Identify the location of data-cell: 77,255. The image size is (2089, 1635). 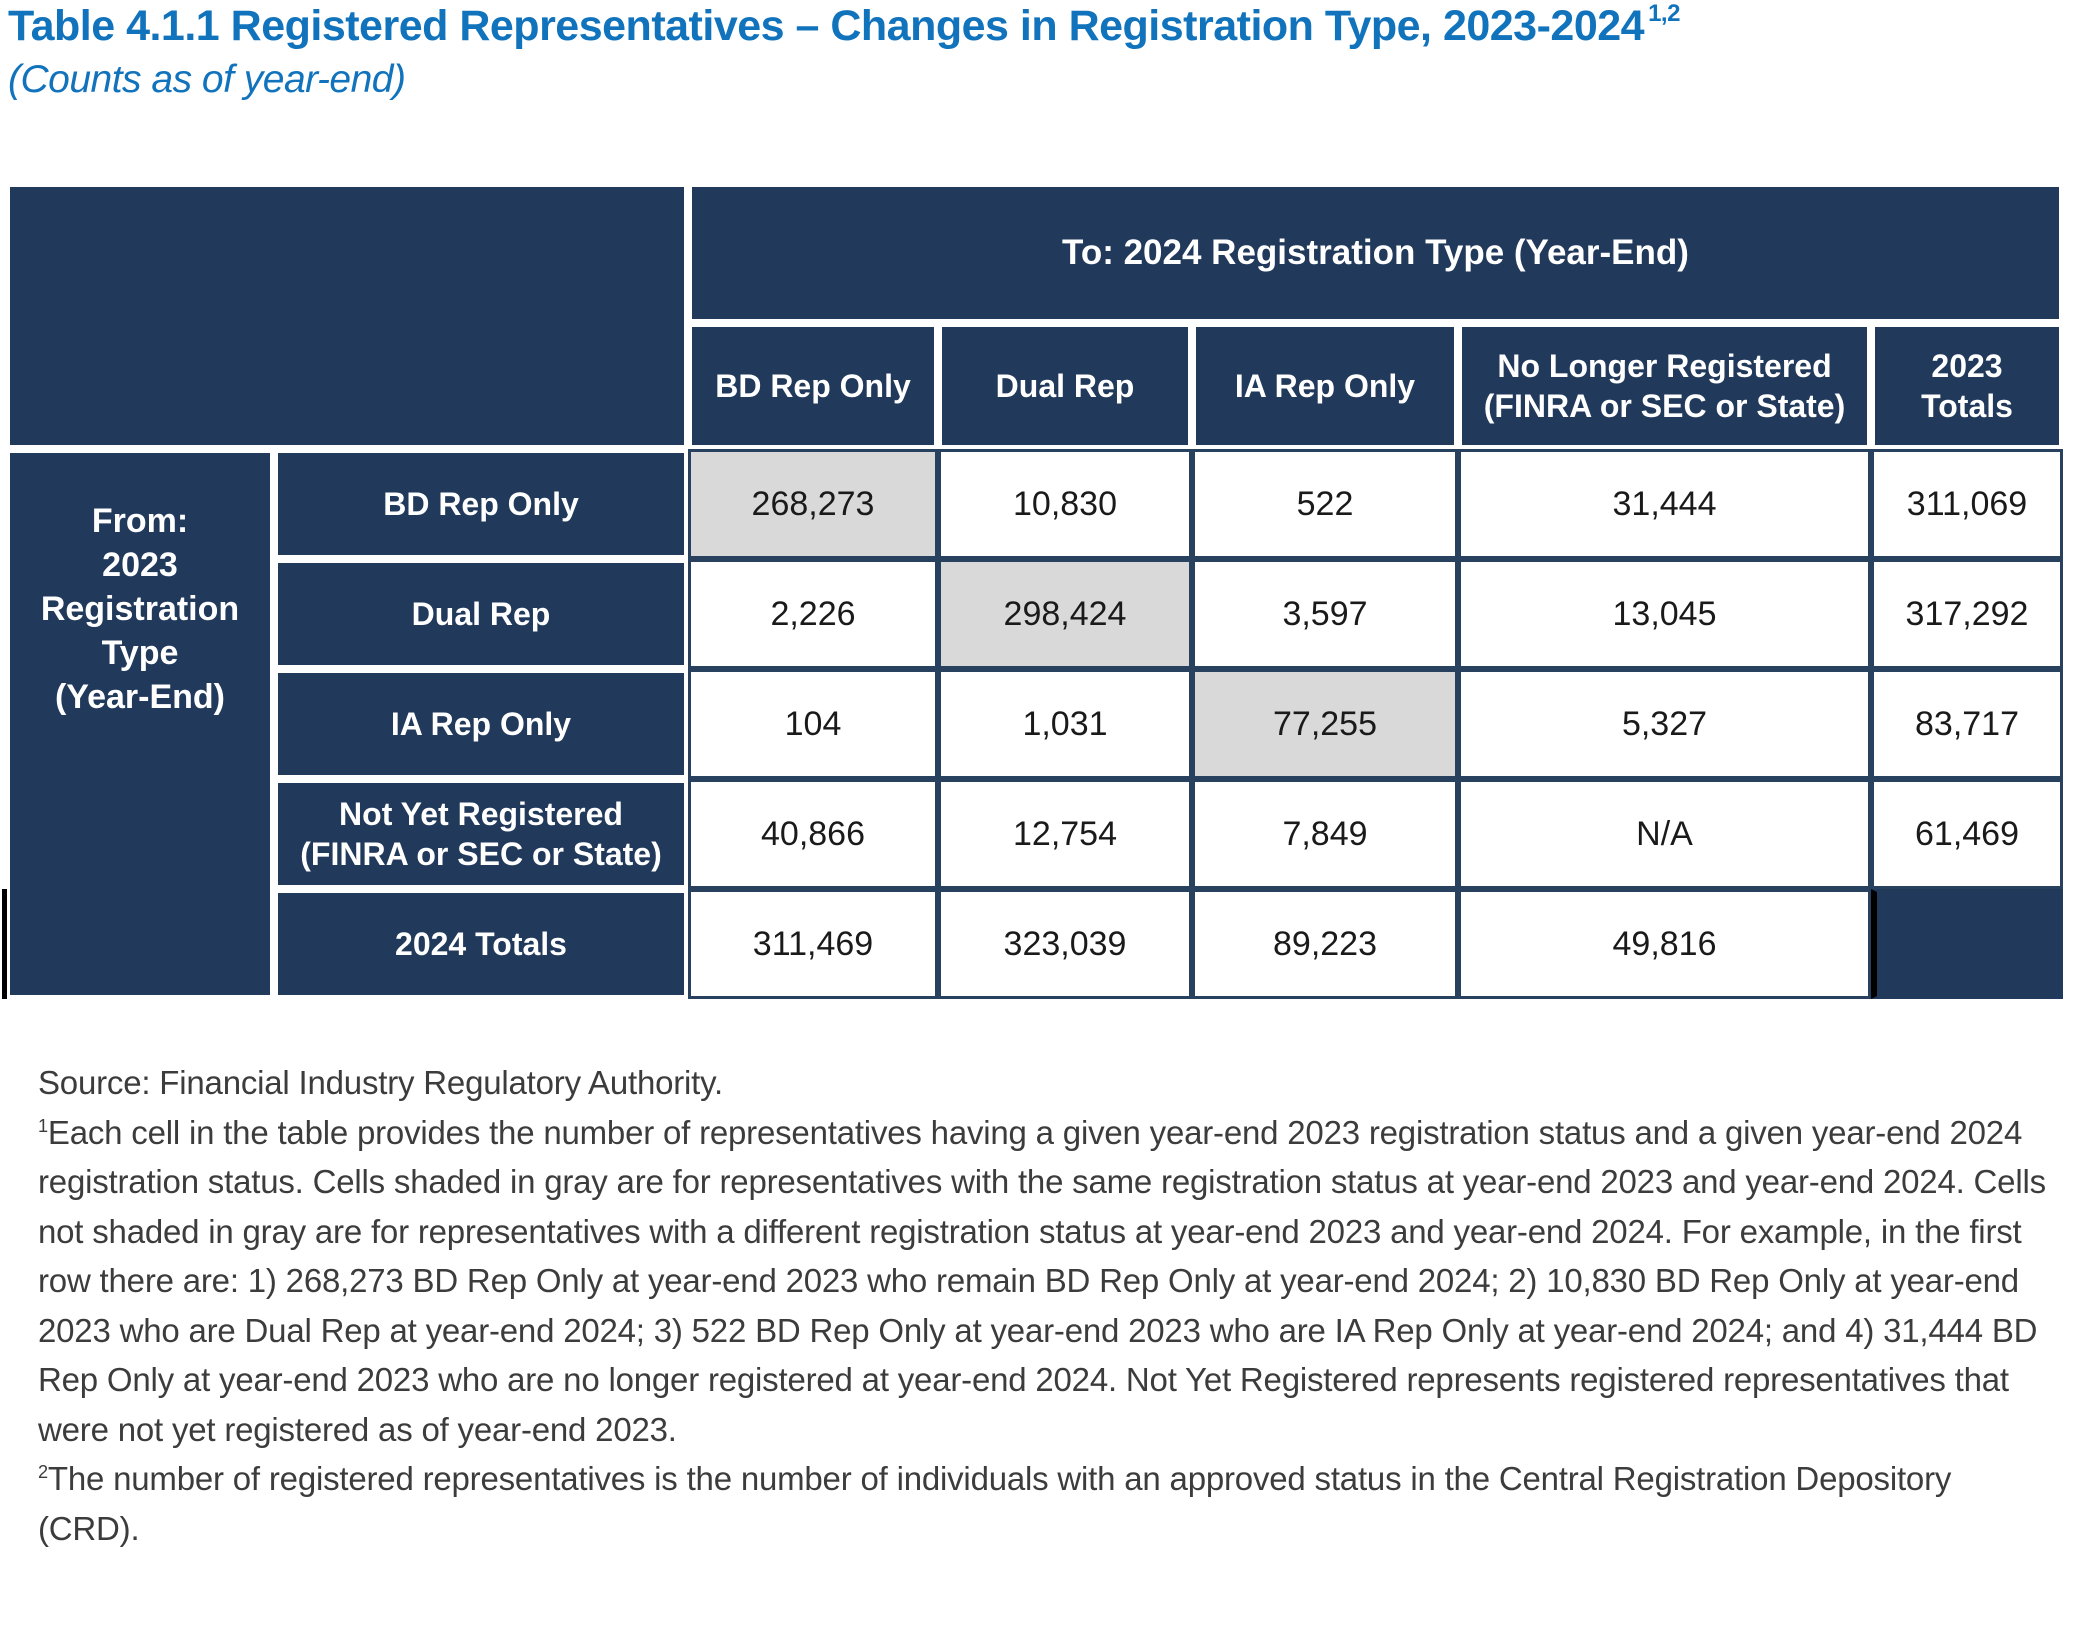
(1325, 724).